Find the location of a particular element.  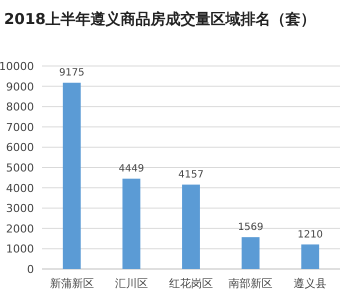

data-label: 4157 is located at coordinates (191, 175).